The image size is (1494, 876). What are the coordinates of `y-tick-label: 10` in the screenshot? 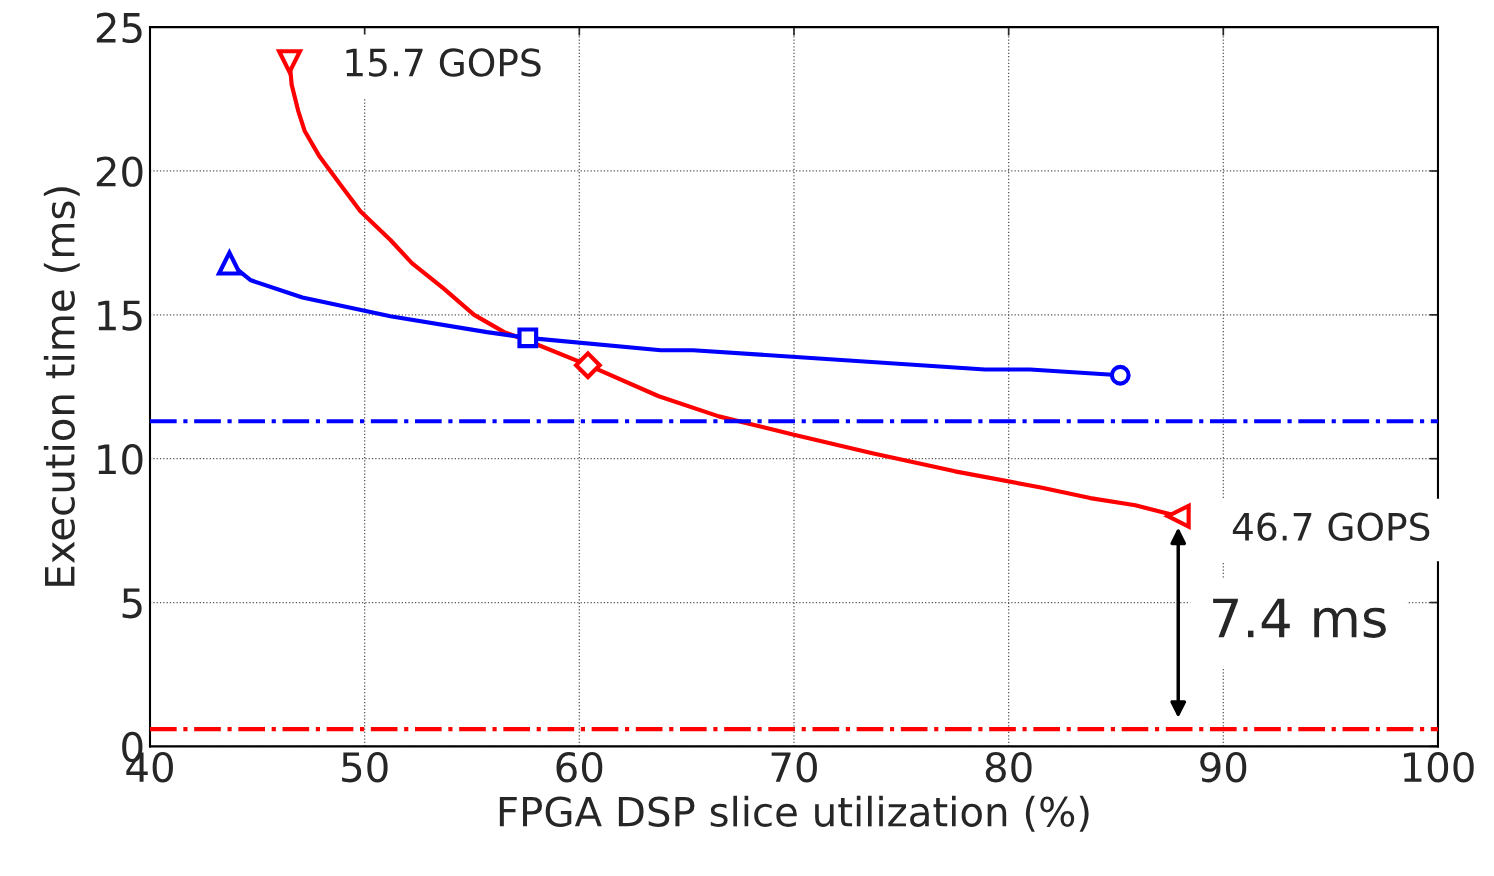 It's located at (120, 459).